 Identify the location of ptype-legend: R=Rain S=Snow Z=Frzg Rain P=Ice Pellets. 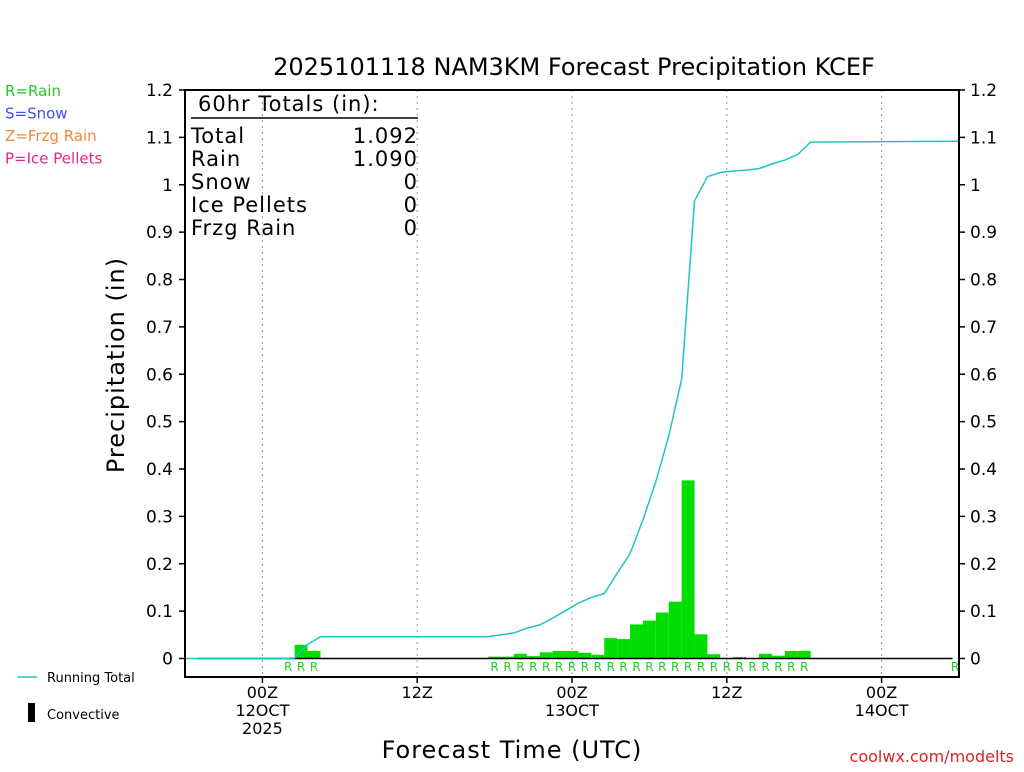
(53, 125).